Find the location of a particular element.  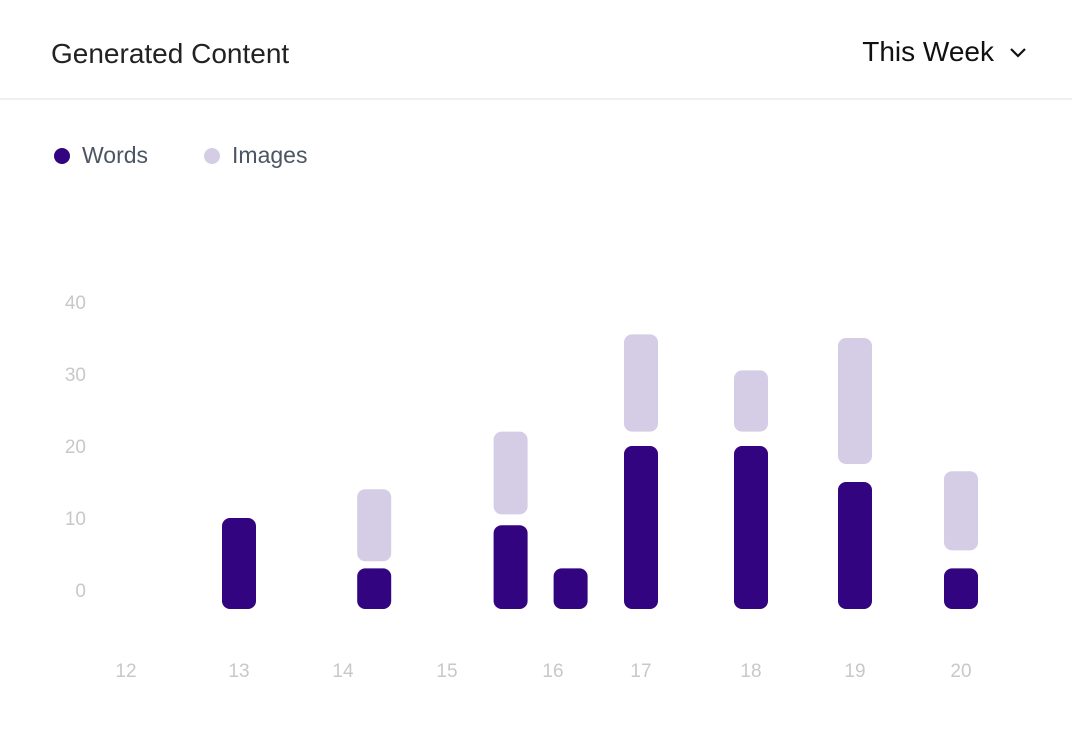

y-tick-label: 10 is located at coordinates (75, 519).